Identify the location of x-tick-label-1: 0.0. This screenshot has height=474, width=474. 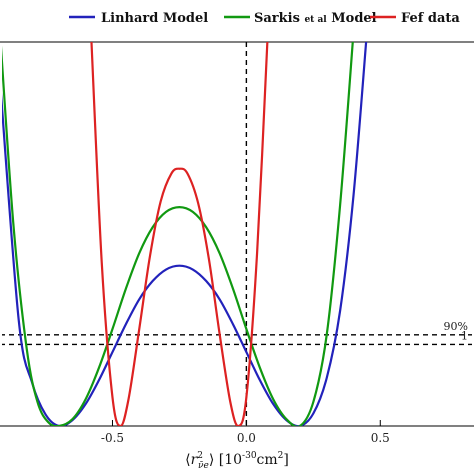
(246, 438).